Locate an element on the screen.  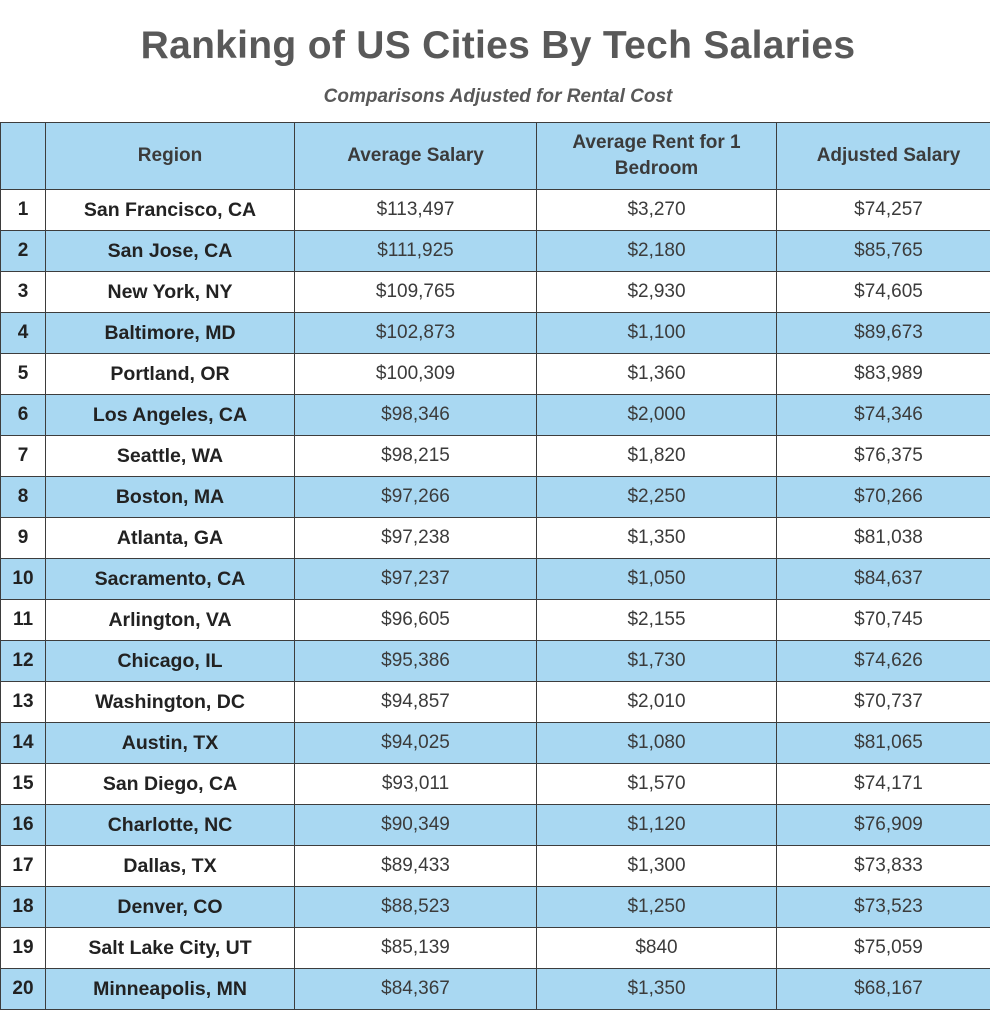
average-rent-cell: $2,000 is located at coordinates (656, 415).